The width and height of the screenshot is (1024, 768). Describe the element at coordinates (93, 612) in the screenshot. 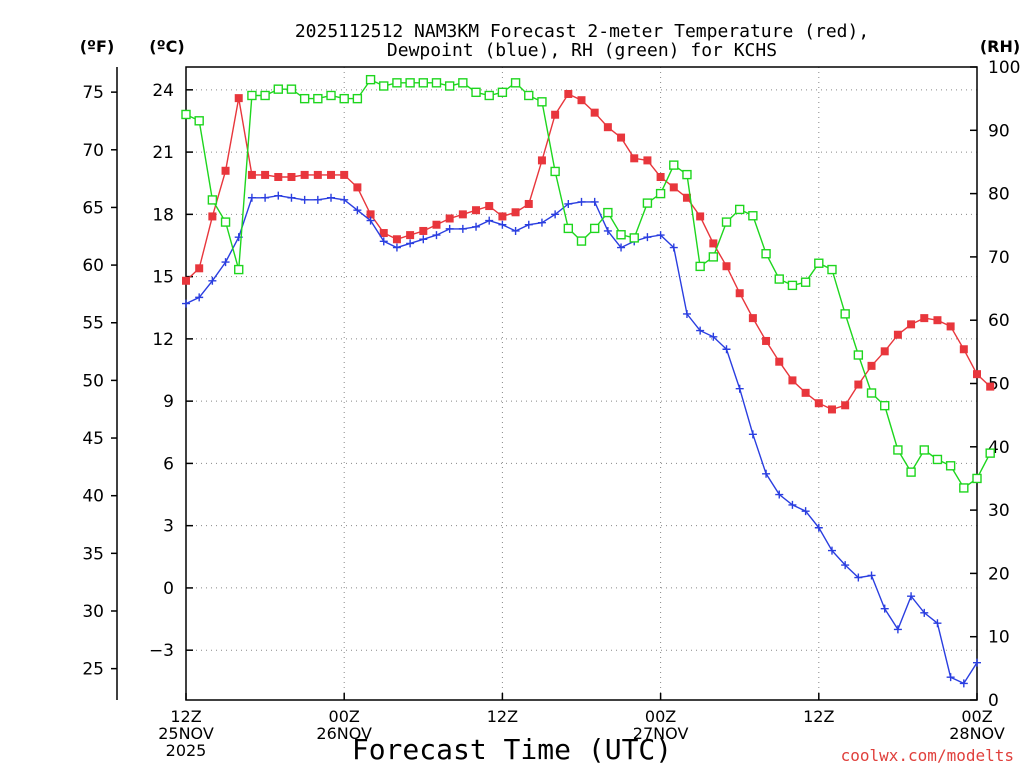

I see `fahrenheit-tick-label: 30` at that location.